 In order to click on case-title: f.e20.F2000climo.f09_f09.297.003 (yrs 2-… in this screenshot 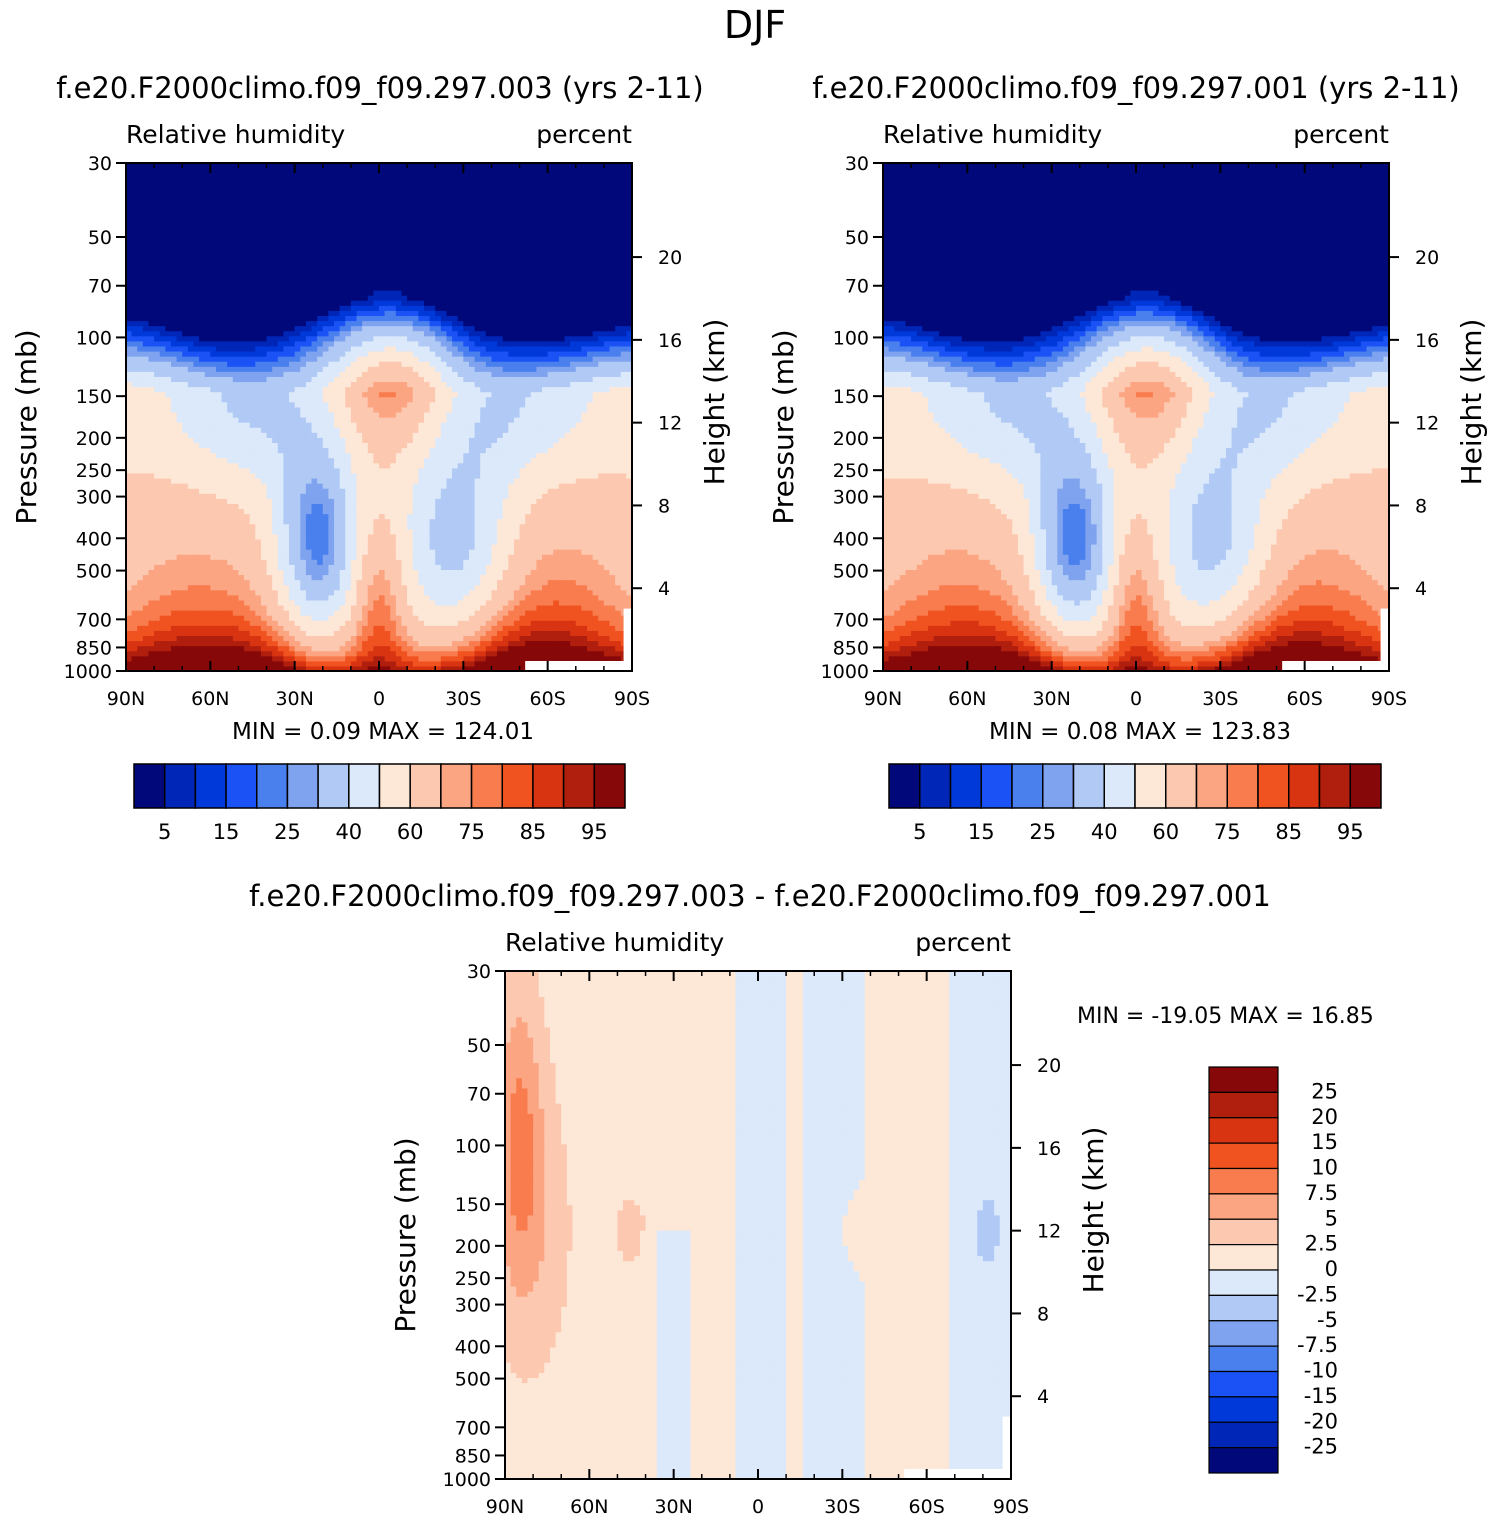, I will do `click(379, 88)`.